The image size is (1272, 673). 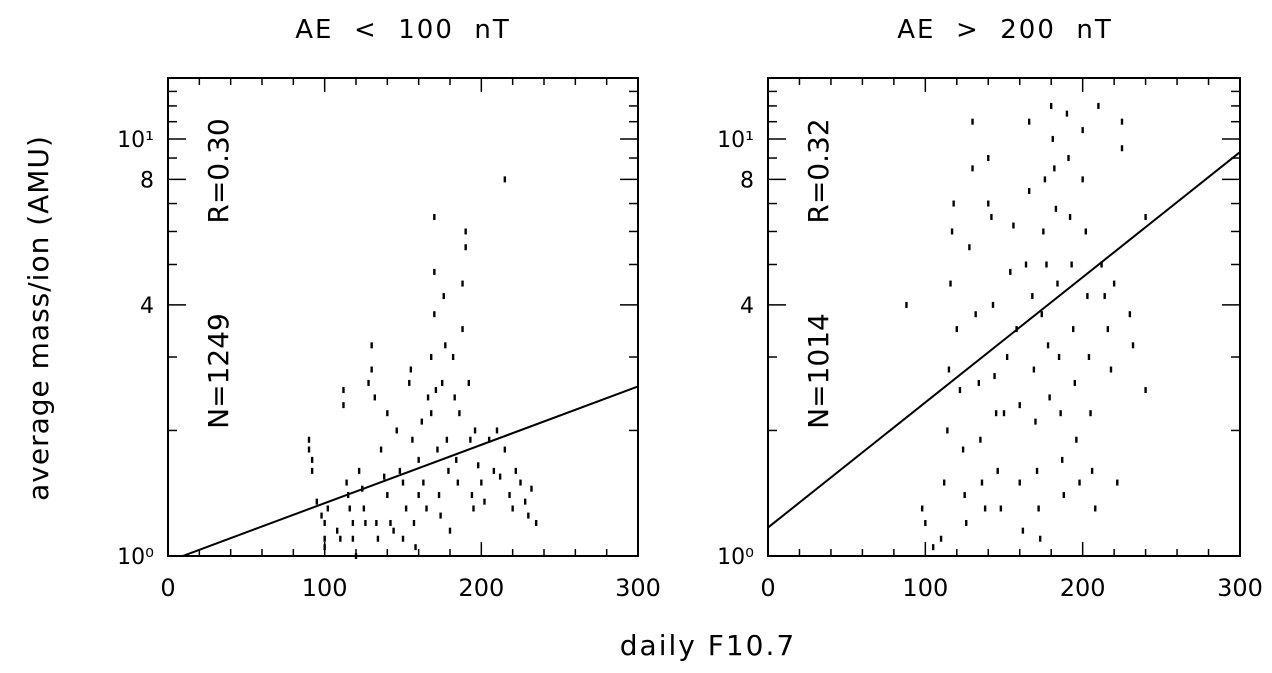 What do you see at coordinates (135, 557) in the screenshot?
I see `y-tick-label: 10⁰` at bounding box center [135, 557].